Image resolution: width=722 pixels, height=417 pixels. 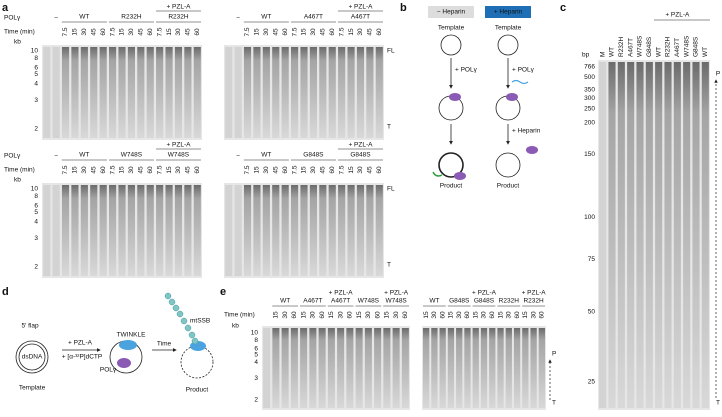 I want to click on label: Template, so click(x=32, y=388).